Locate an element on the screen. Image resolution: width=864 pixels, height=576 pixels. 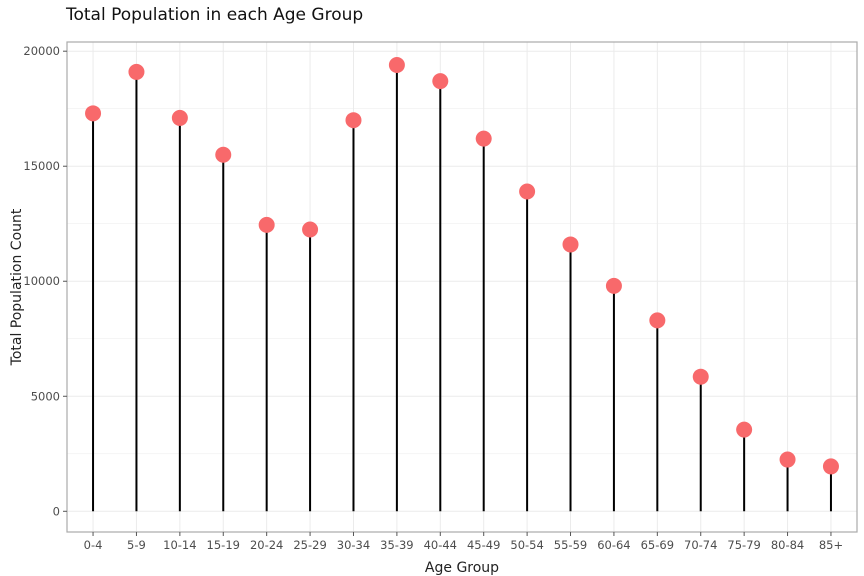
y-tick-label: 5000 is located at coordinates (45, 396).